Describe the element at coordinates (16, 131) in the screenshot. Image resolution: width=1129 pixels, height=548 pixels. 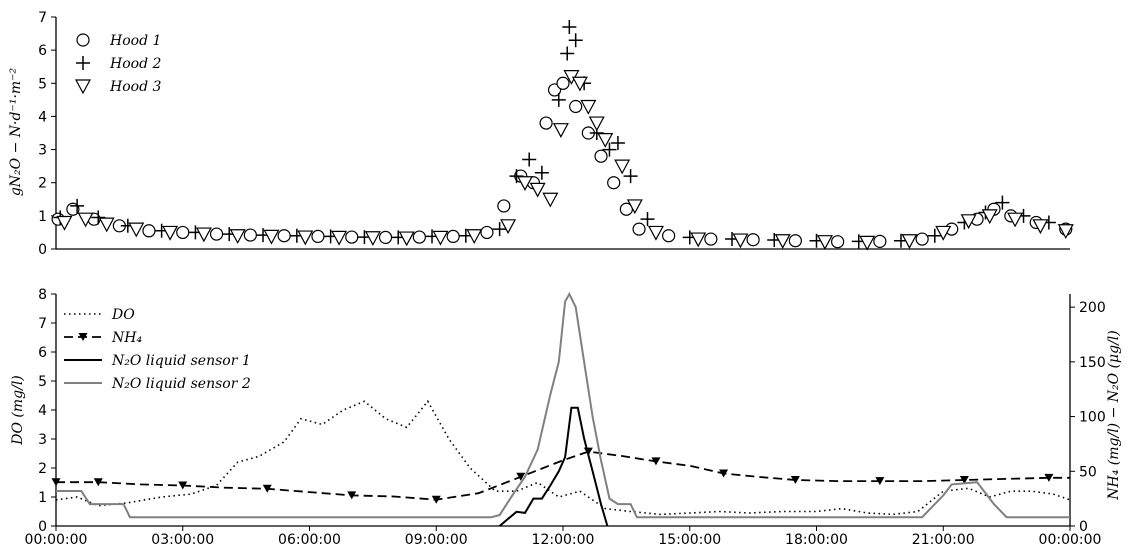
I see `top-y-axis-label-text: gN₂O − N·d⁻¹·m⁻²` at that location.